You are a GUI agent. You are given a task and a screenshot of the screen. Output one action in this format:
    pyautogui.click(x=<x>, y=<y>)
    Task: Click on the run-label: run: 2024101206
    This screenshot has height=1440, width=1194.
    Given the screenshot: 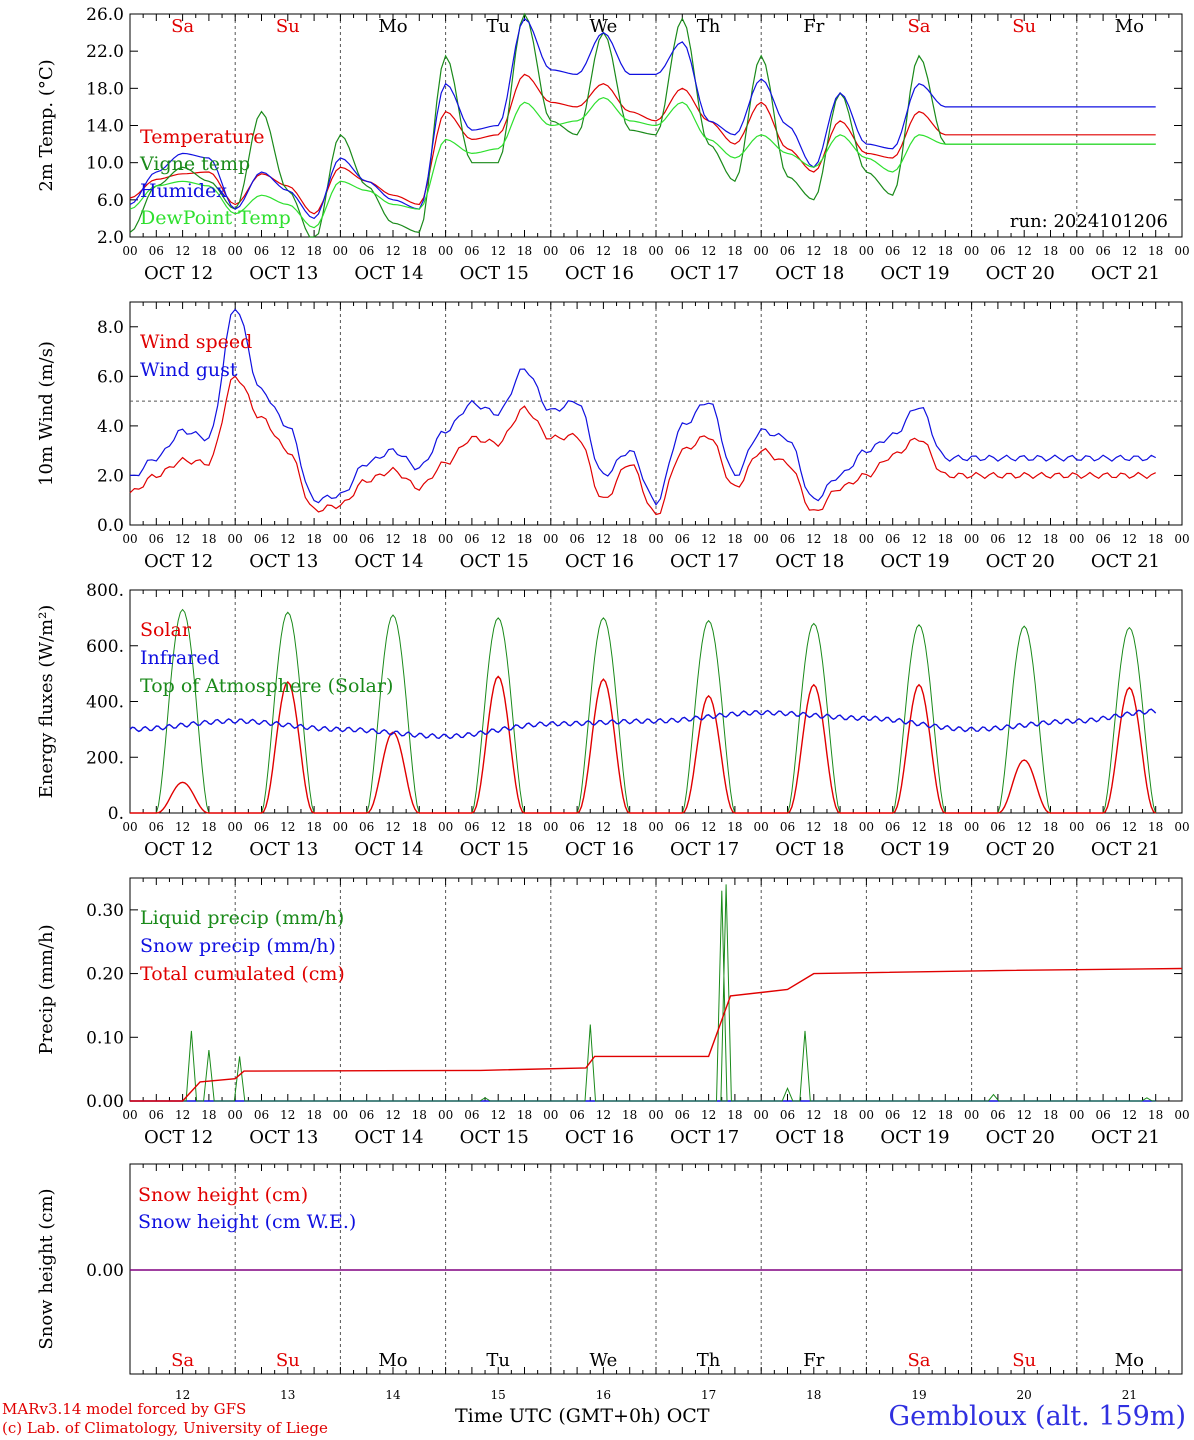 What is the action you would take?
    pyautogui.click(x=1089, y=221)
    